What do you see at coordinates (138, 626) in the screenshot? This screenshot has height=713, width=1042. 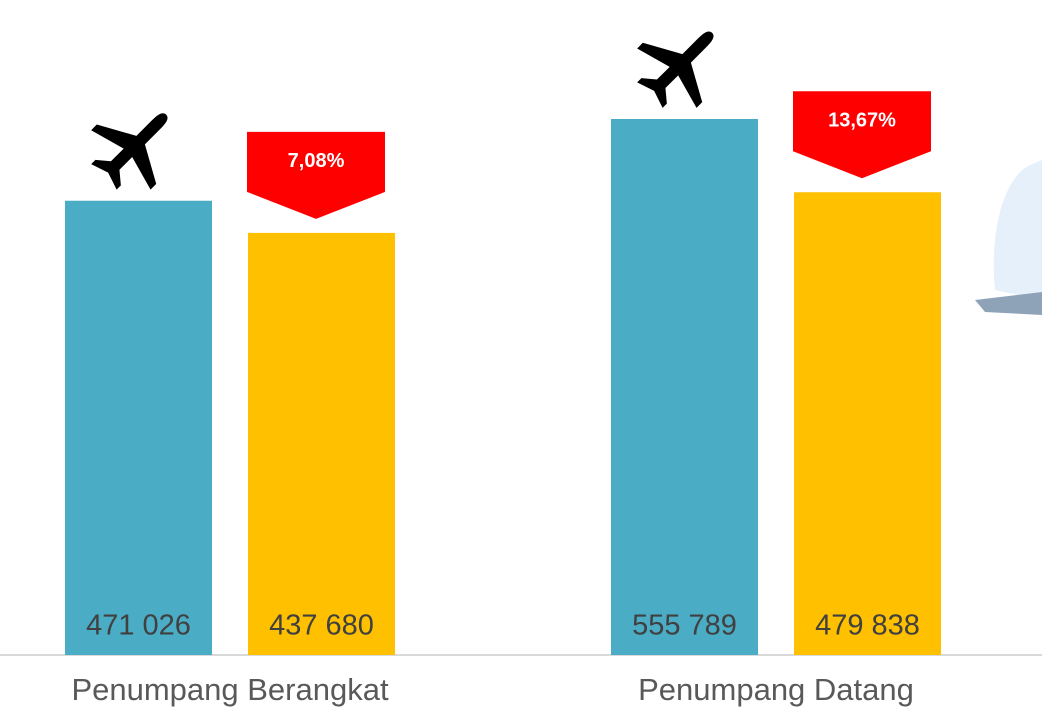 I see `value-label: 471 026` at bounding box center [138, 626].